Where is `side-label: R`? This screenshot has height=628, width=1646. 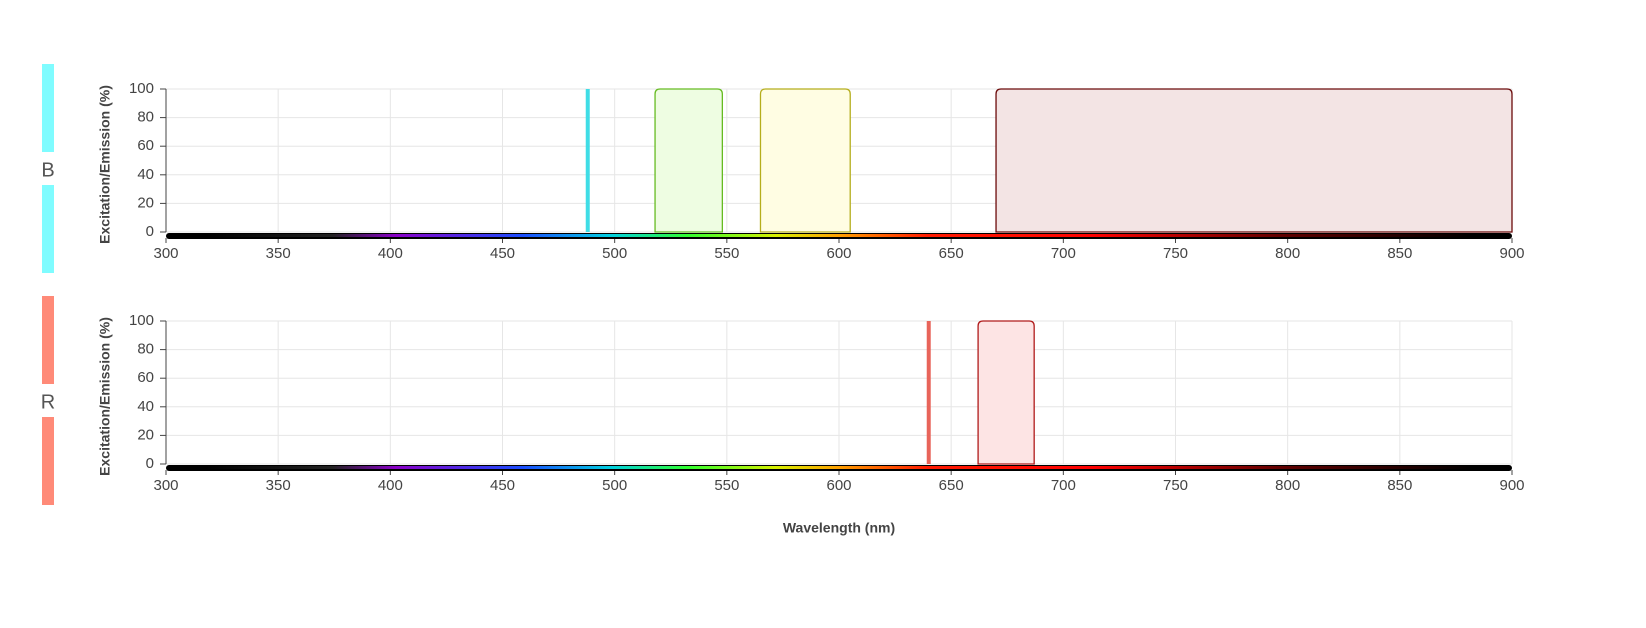 side-label: R is located at coordinates (48, 402).